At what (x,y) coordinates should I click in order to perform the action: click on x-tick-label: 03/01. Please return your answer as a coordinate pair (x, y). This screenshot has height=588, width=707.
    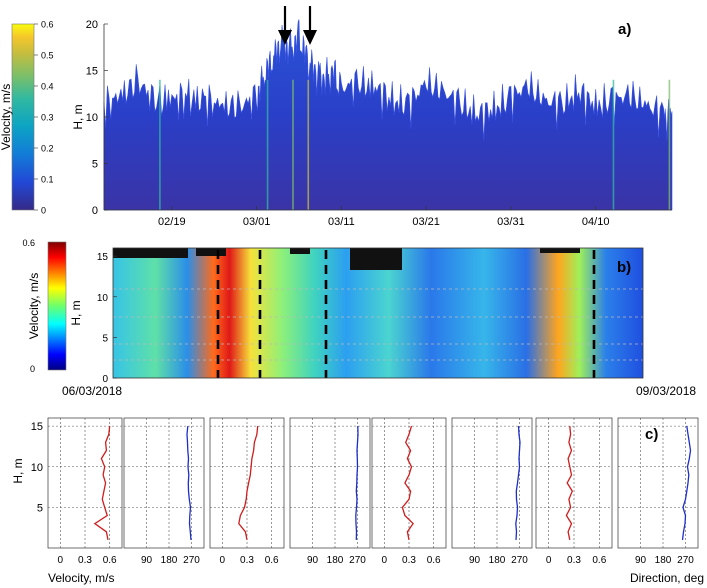
    Looking at the image, I should click on (257, 222).